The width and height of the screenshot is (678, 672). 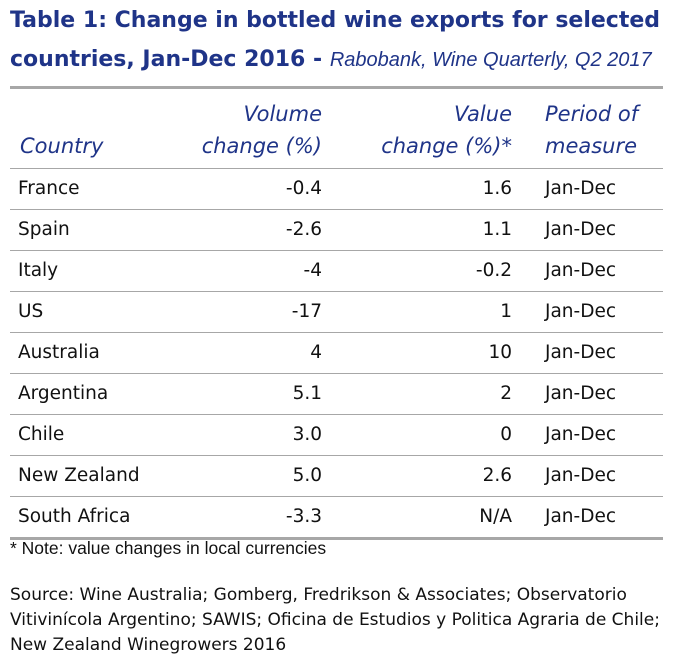 What do you see at coordinates (303, 516) in the screenshot?
I see `cell-volume: -3.3` at bounding box center [303, 516].